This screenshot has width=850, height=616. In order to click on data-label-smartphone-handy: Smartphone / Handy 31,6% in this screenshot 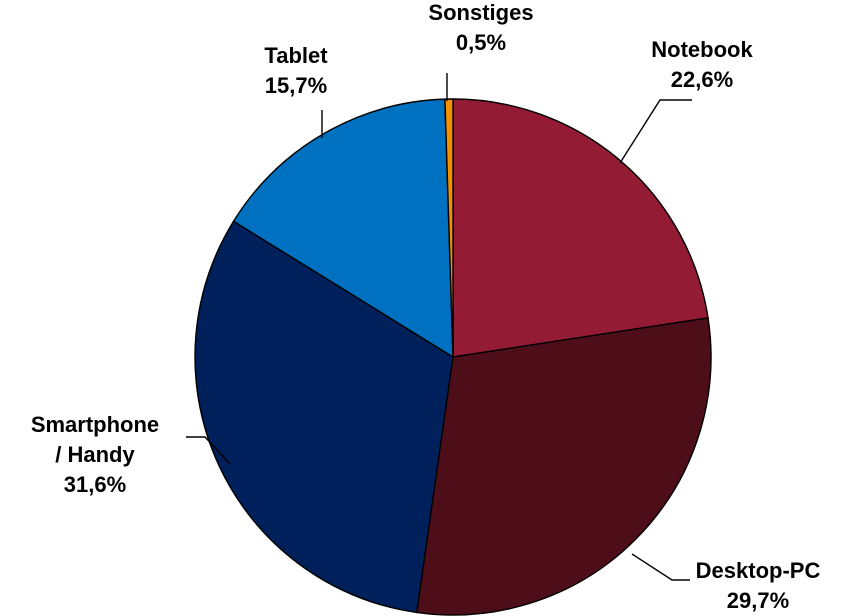, I will do `click(95, 454)`.